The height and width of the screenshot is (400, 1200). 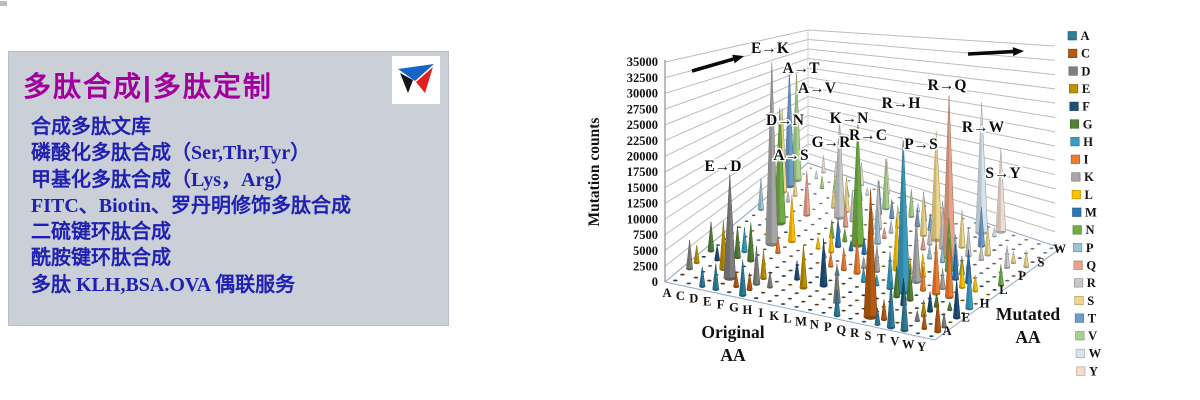 What do you see at coordinates (969, 287) in the screenshot?
I see `cone-Y-H` at bounding box center [969, 287].